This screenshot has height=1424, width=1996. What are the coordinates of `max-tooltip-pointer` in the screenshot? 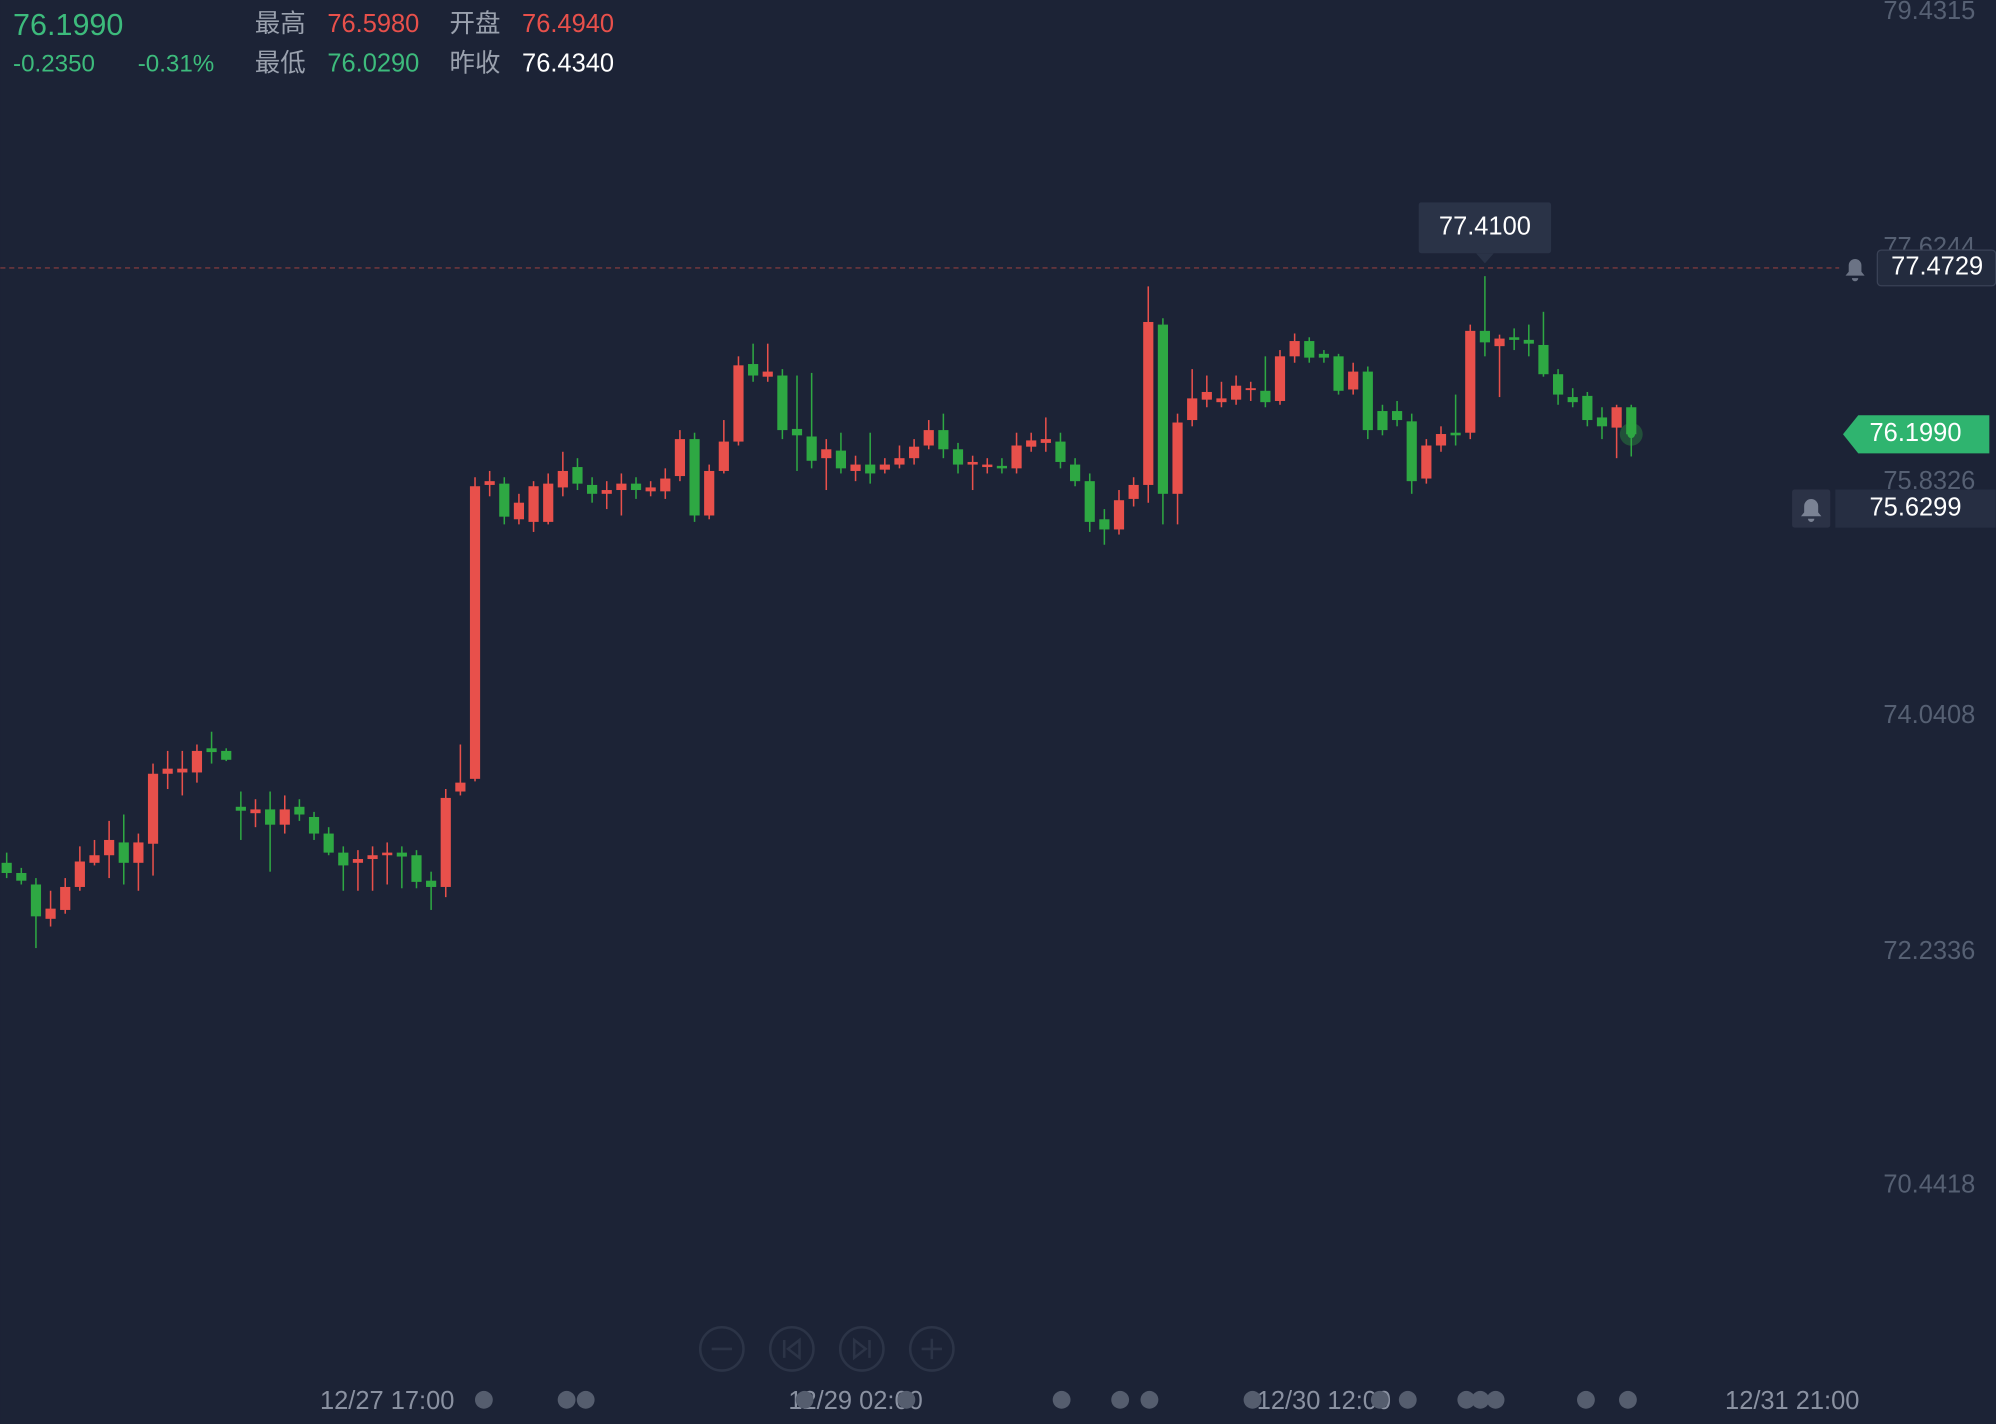 It's located at (1484, 258).